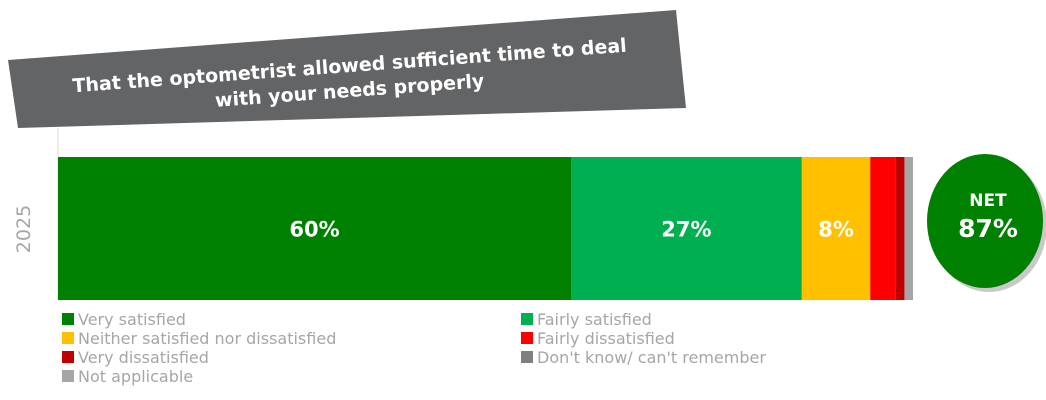  What do you see at coordinates (68, 357) in the screenshot?
I see `legend-swatch-very-dissatisfied` at bounding box center [68, 357].